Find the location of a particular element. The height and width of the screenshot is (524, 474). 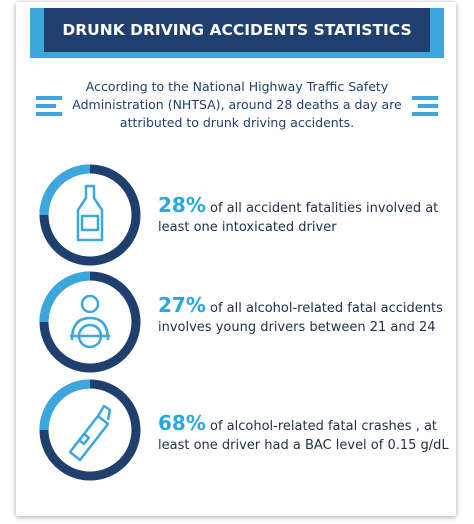

side-lines is located at coordinates (237, 106).